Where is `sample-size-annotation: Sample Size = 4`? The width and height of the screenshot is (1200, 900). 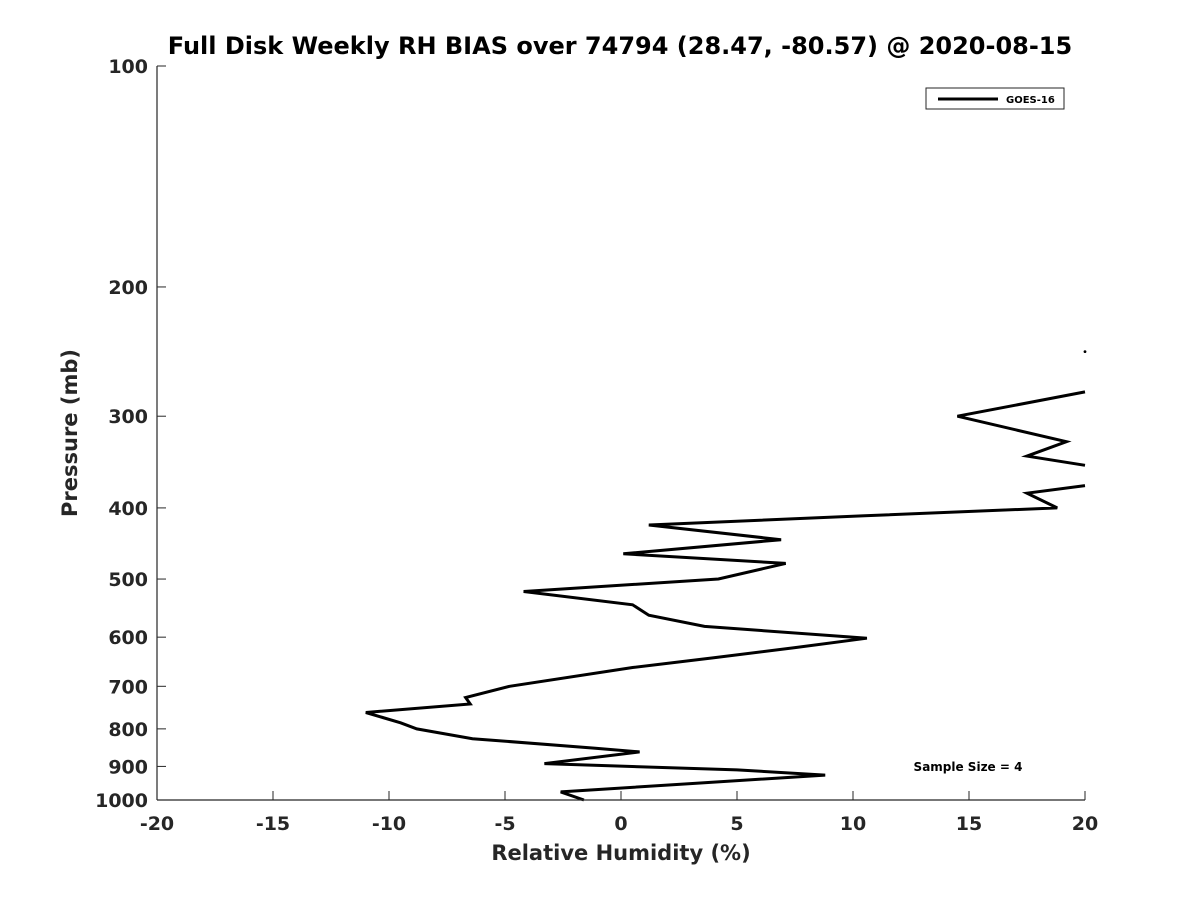 sample-size-annotation: Sample Size = 4 is located at coordinates (968, 767).